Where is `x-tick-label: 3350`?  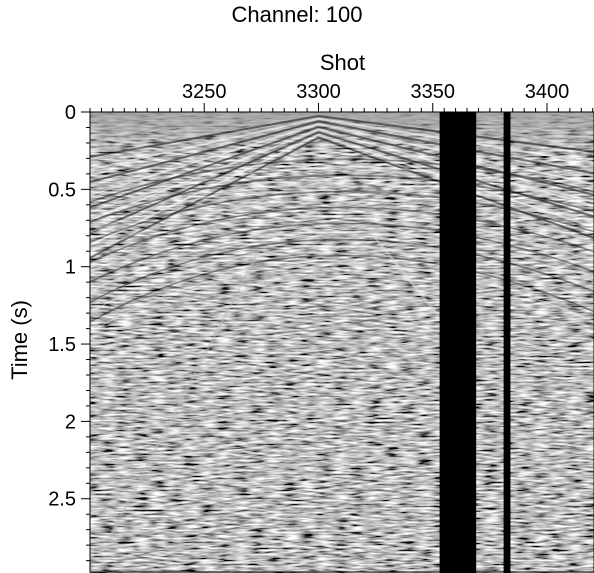 x-tick-label: 3350 is located at coordinates (433, 92).